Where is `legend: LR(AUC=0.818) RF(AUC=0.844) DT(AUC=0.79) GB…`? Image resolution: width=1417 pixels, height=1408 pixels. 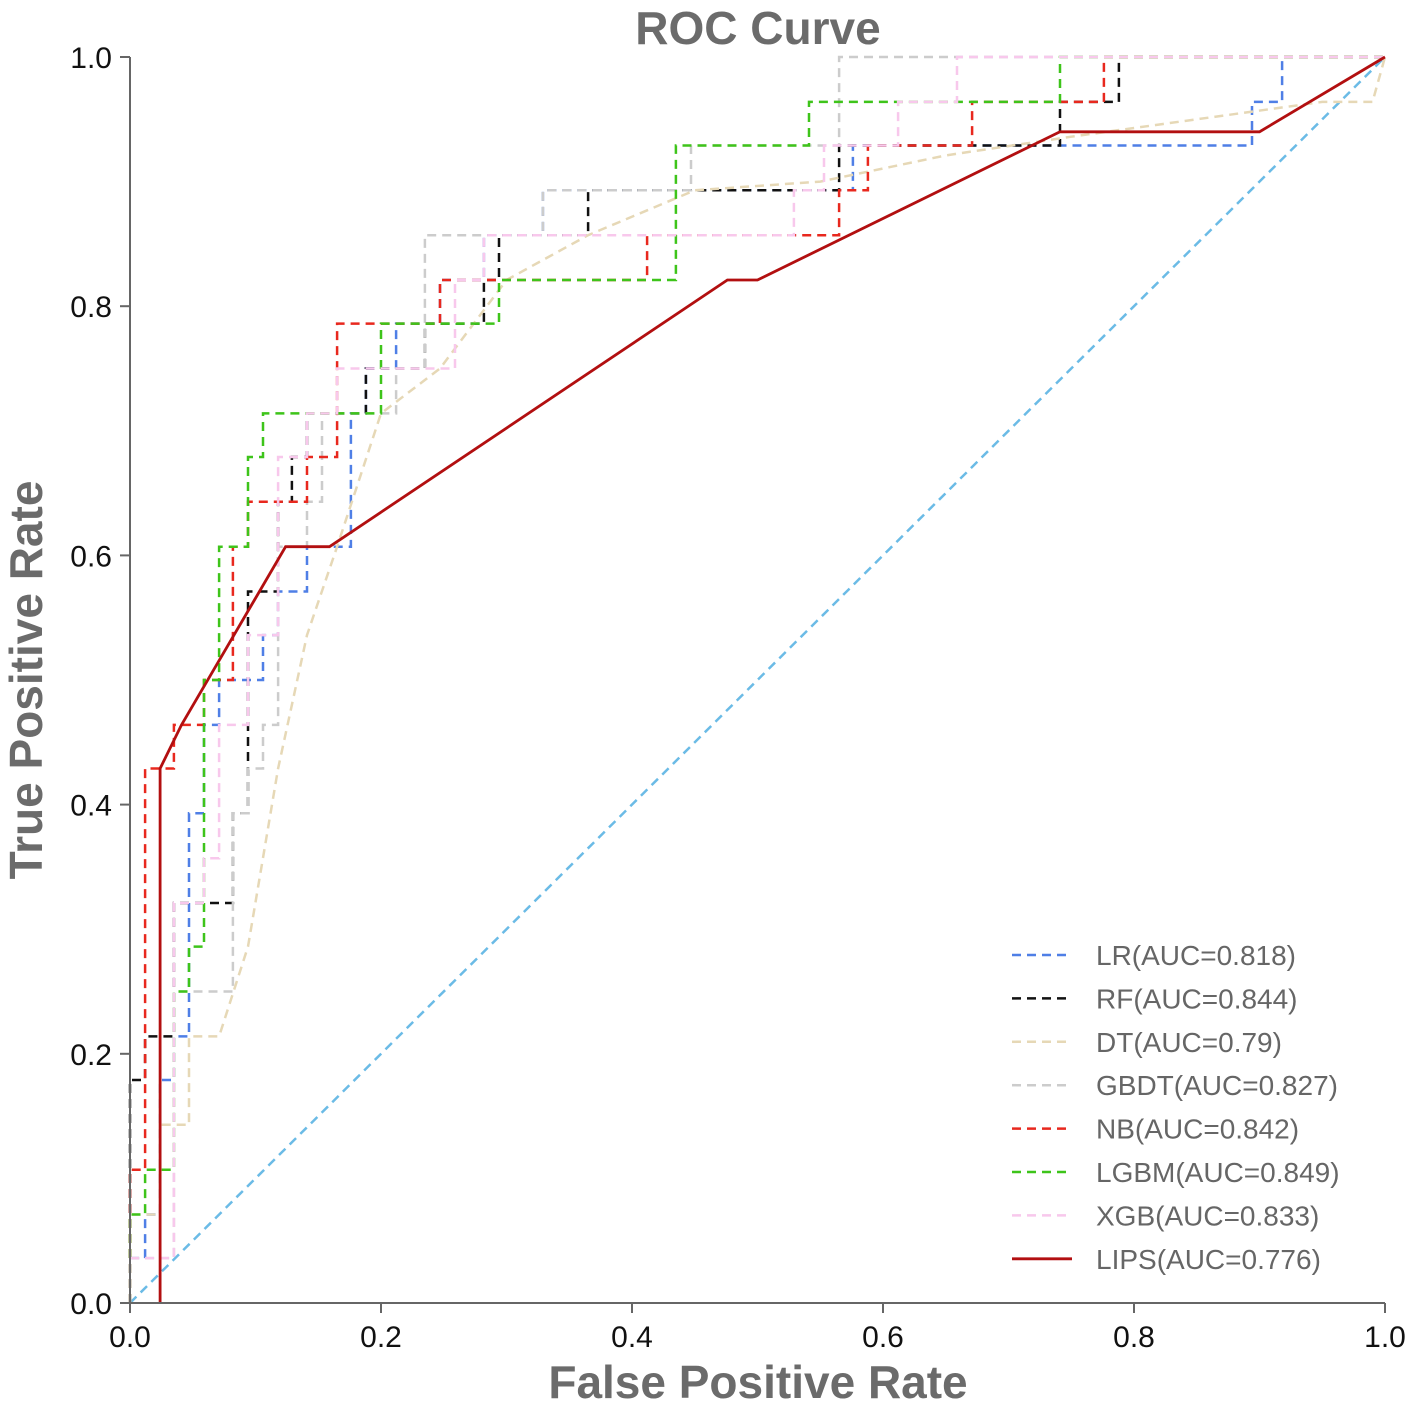 legend: LR(AUC=0.818) RF(AUC=0.844) DT(AUC=0.79) GB… is located at coordinates (1176, 1107).